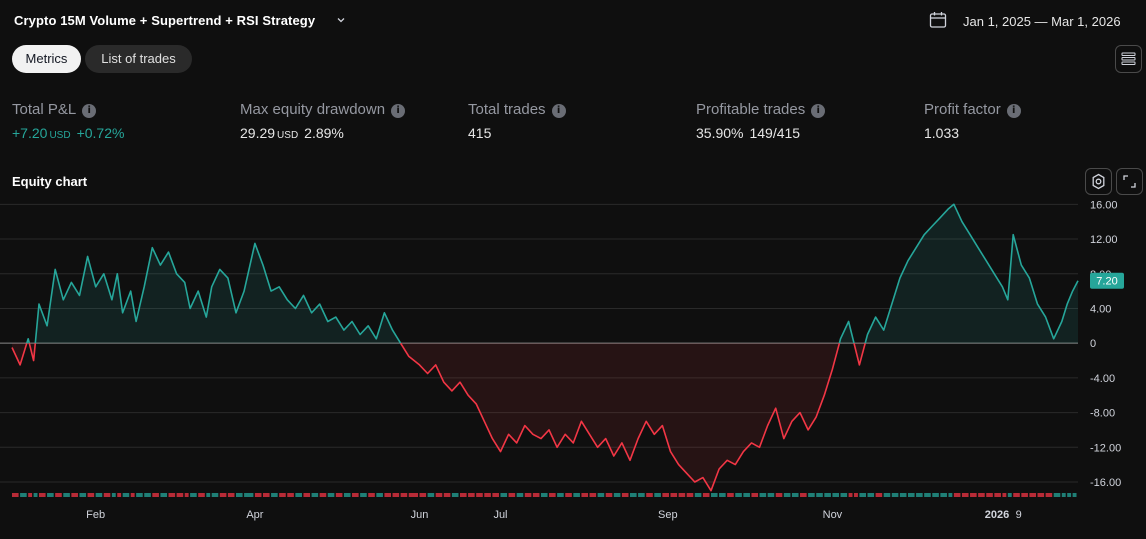  I want to click on metric-label: Profitable trades, so click(751, 109).